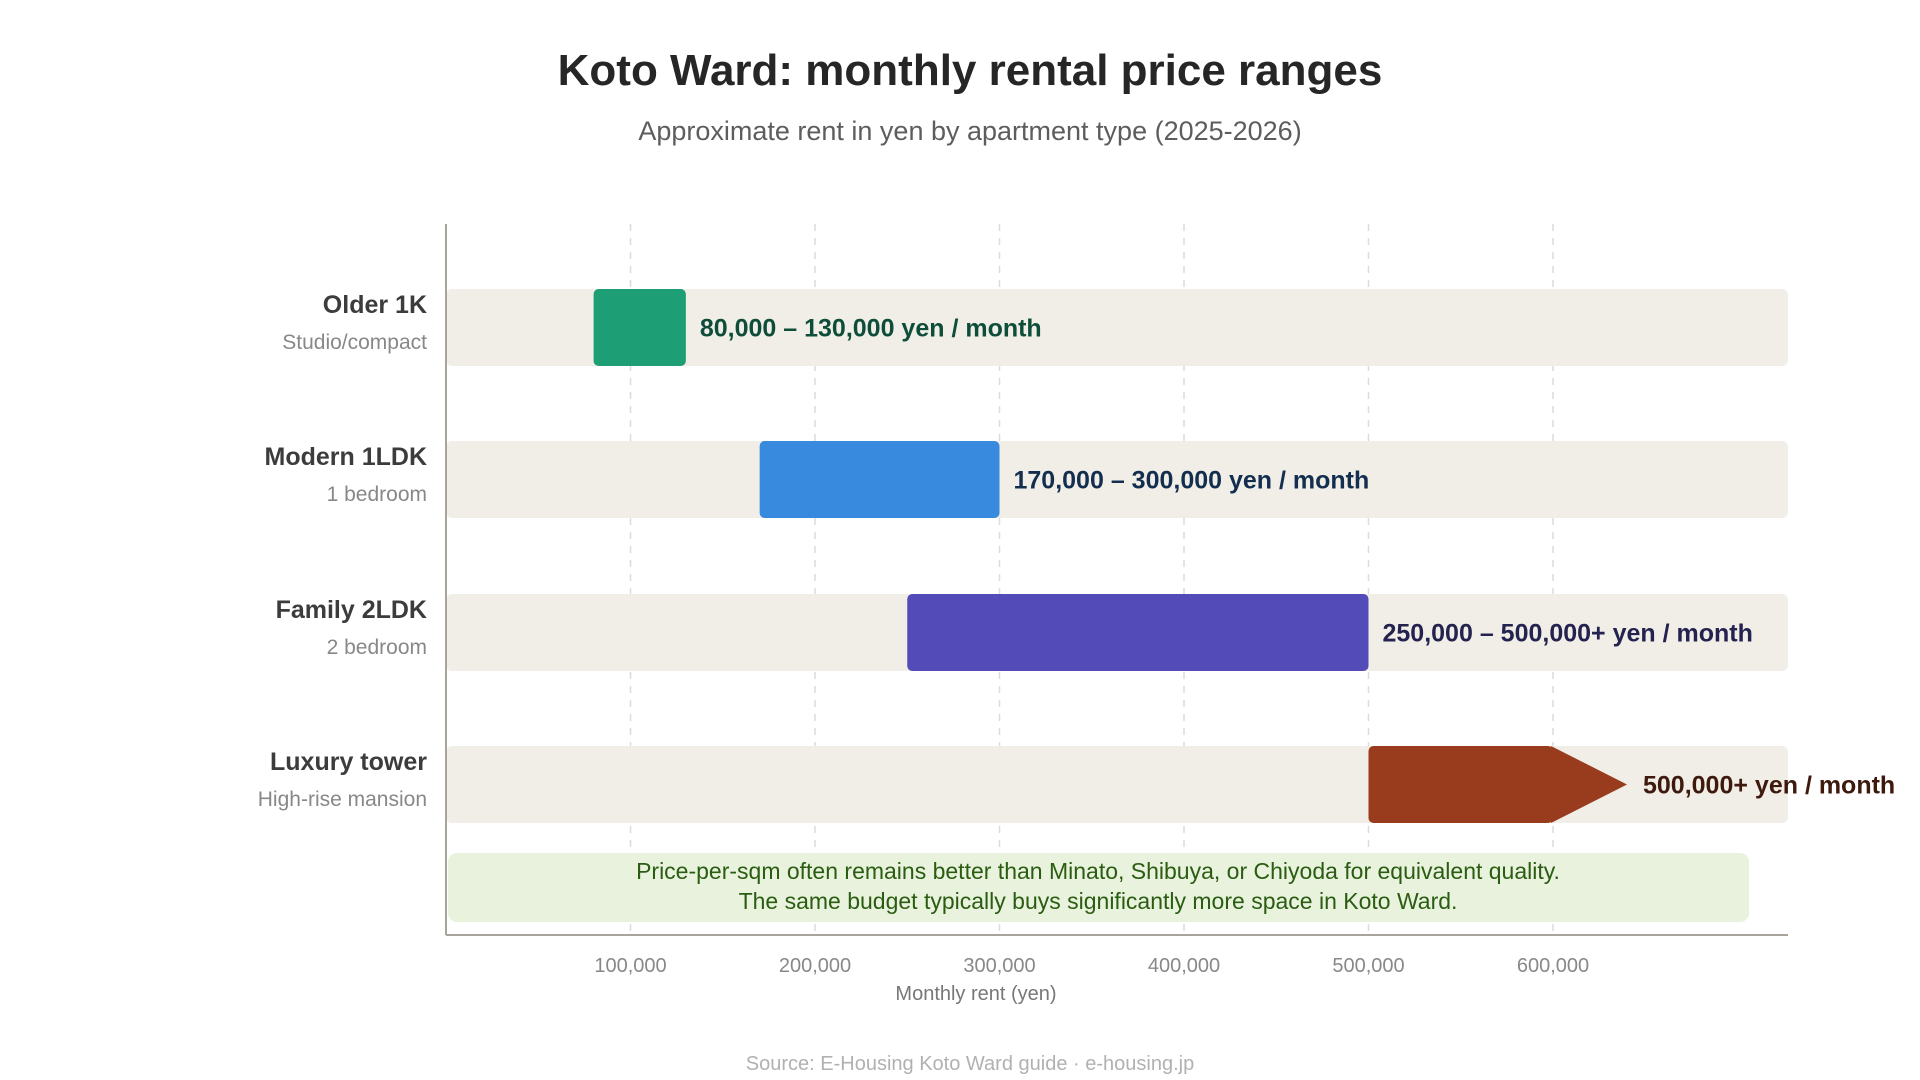 This screenshot has height=1080, width=1920. I want to click on x-tick-label: 100,000, so click(630, 966).